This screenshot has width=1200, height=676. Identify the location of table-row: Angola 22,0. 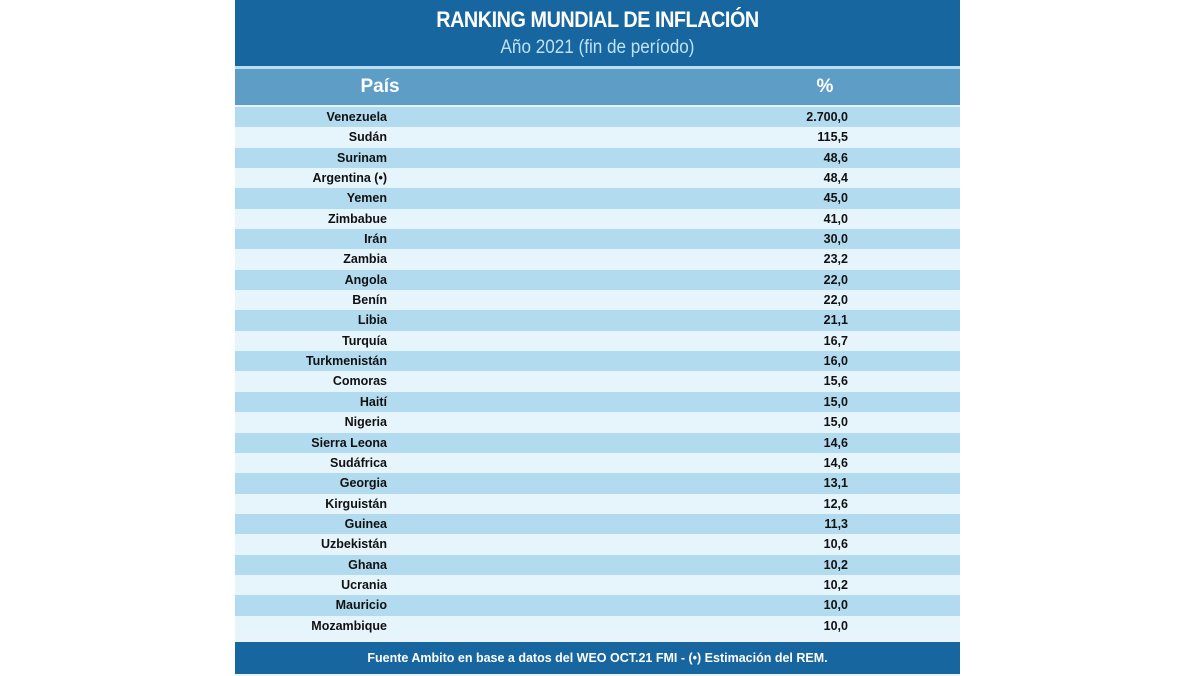
(597, 280).